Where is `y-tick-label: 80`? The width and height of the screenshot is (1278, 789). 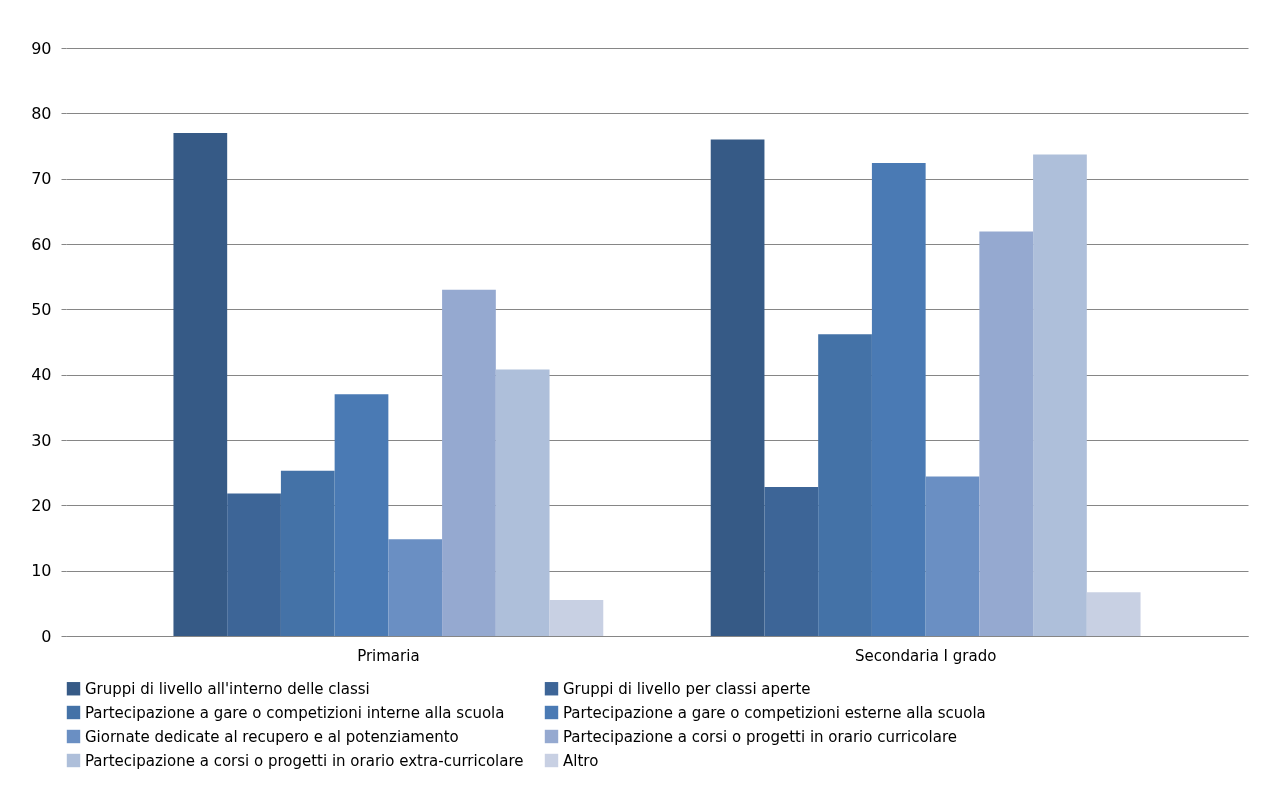
y-tick-label: 80 is located at coordinates (41, 113).